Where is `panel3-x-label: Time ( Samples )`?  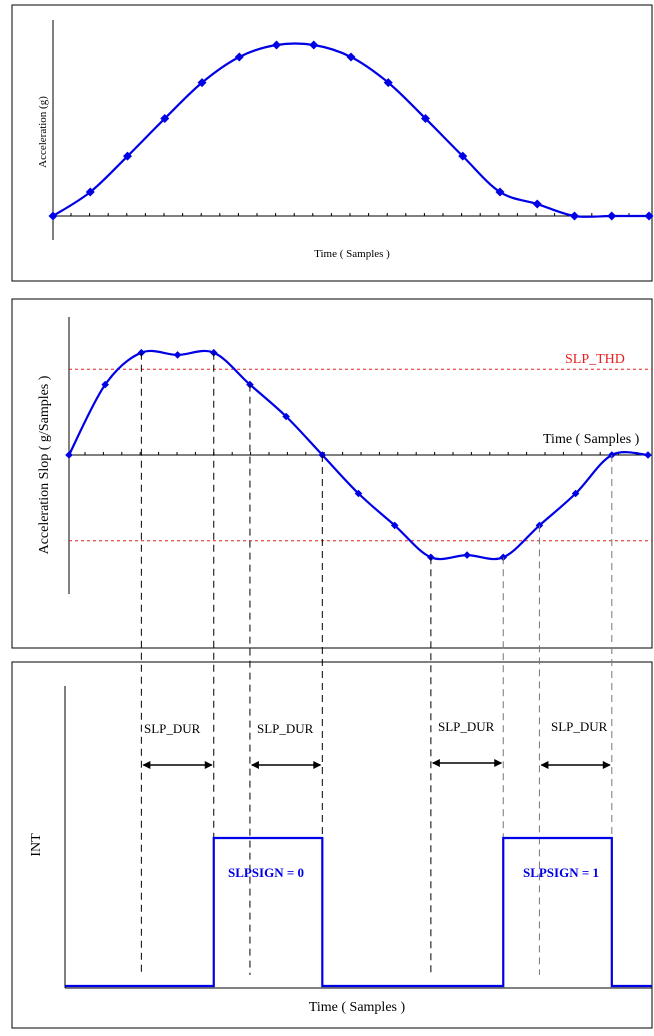 panel3-x-label: Time ( Samples ) is located at coordinates (357, 1007).